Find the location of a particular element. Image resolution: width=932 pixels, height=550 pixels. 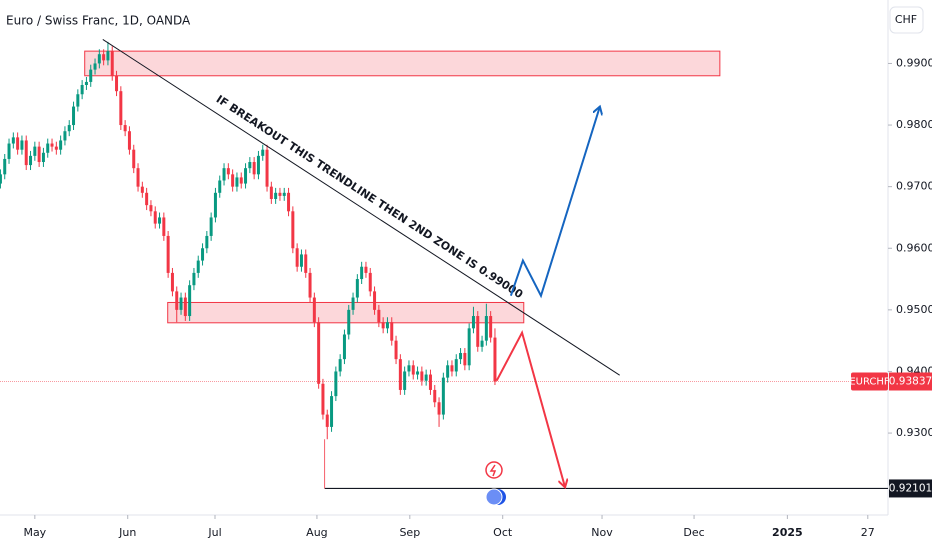

x-tick-label: 27 is located at coordinates (868, 532).